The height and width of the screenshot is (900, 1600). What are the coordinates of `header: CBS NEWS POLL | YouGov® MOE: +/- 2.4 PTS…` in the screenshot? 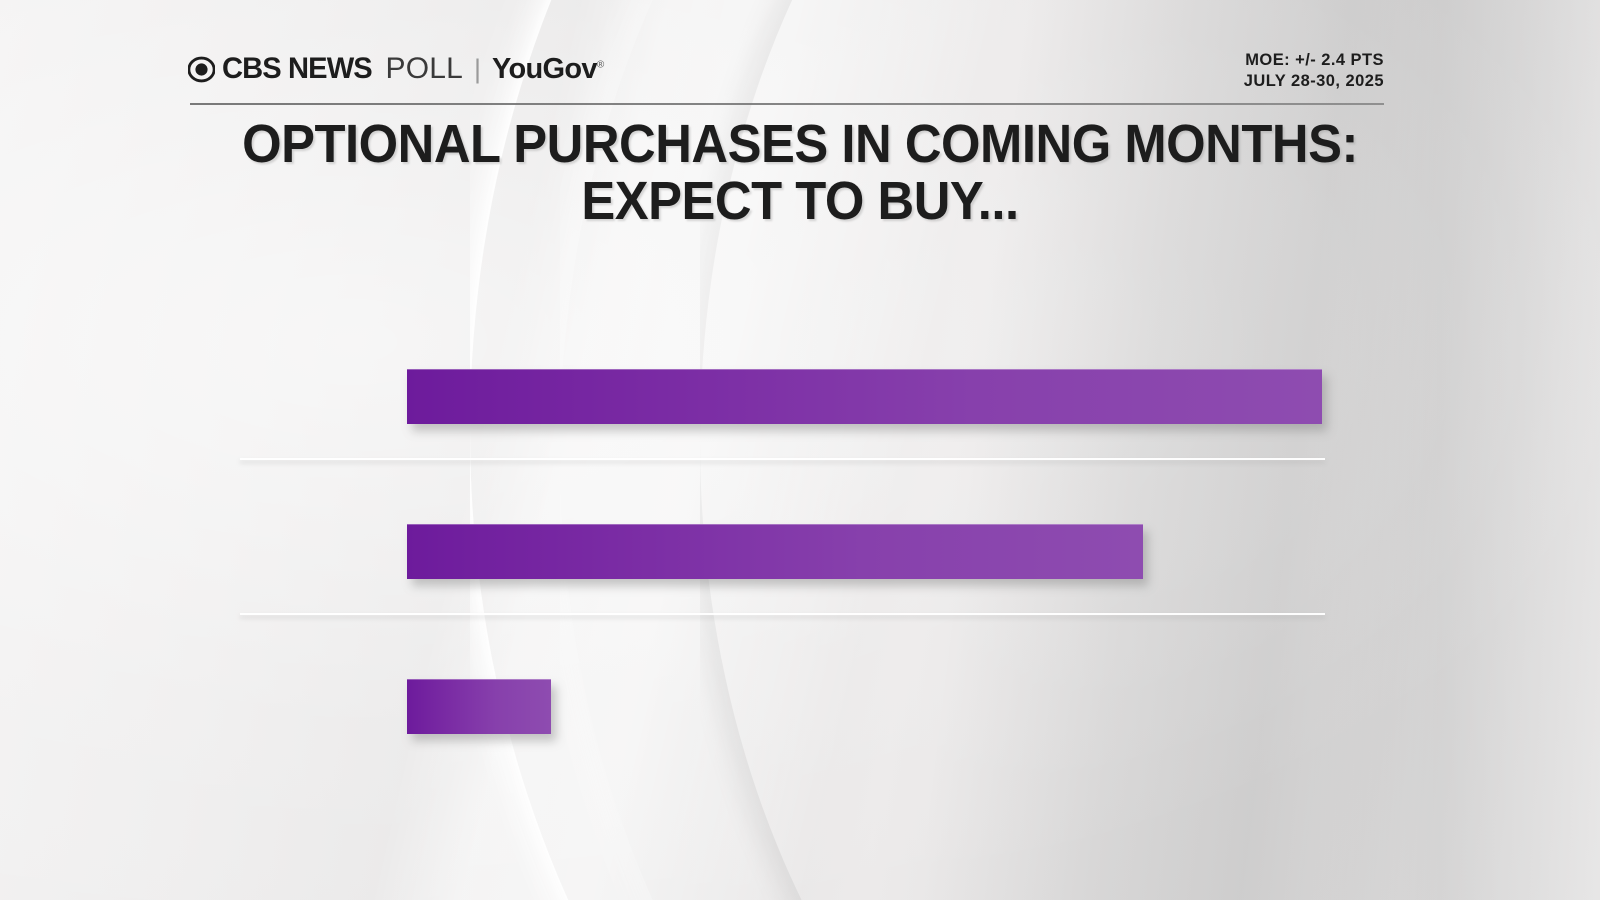 It's located at (786, 74).